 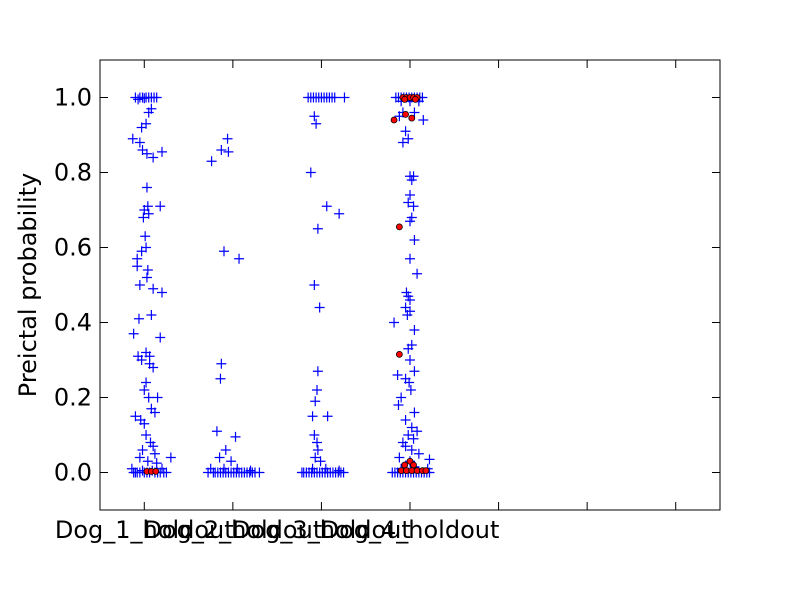 What do you see at coordinates (73, 248) in the screenshot?
I see `y-tick-label: 0.6` at bounding box center [73, 248].